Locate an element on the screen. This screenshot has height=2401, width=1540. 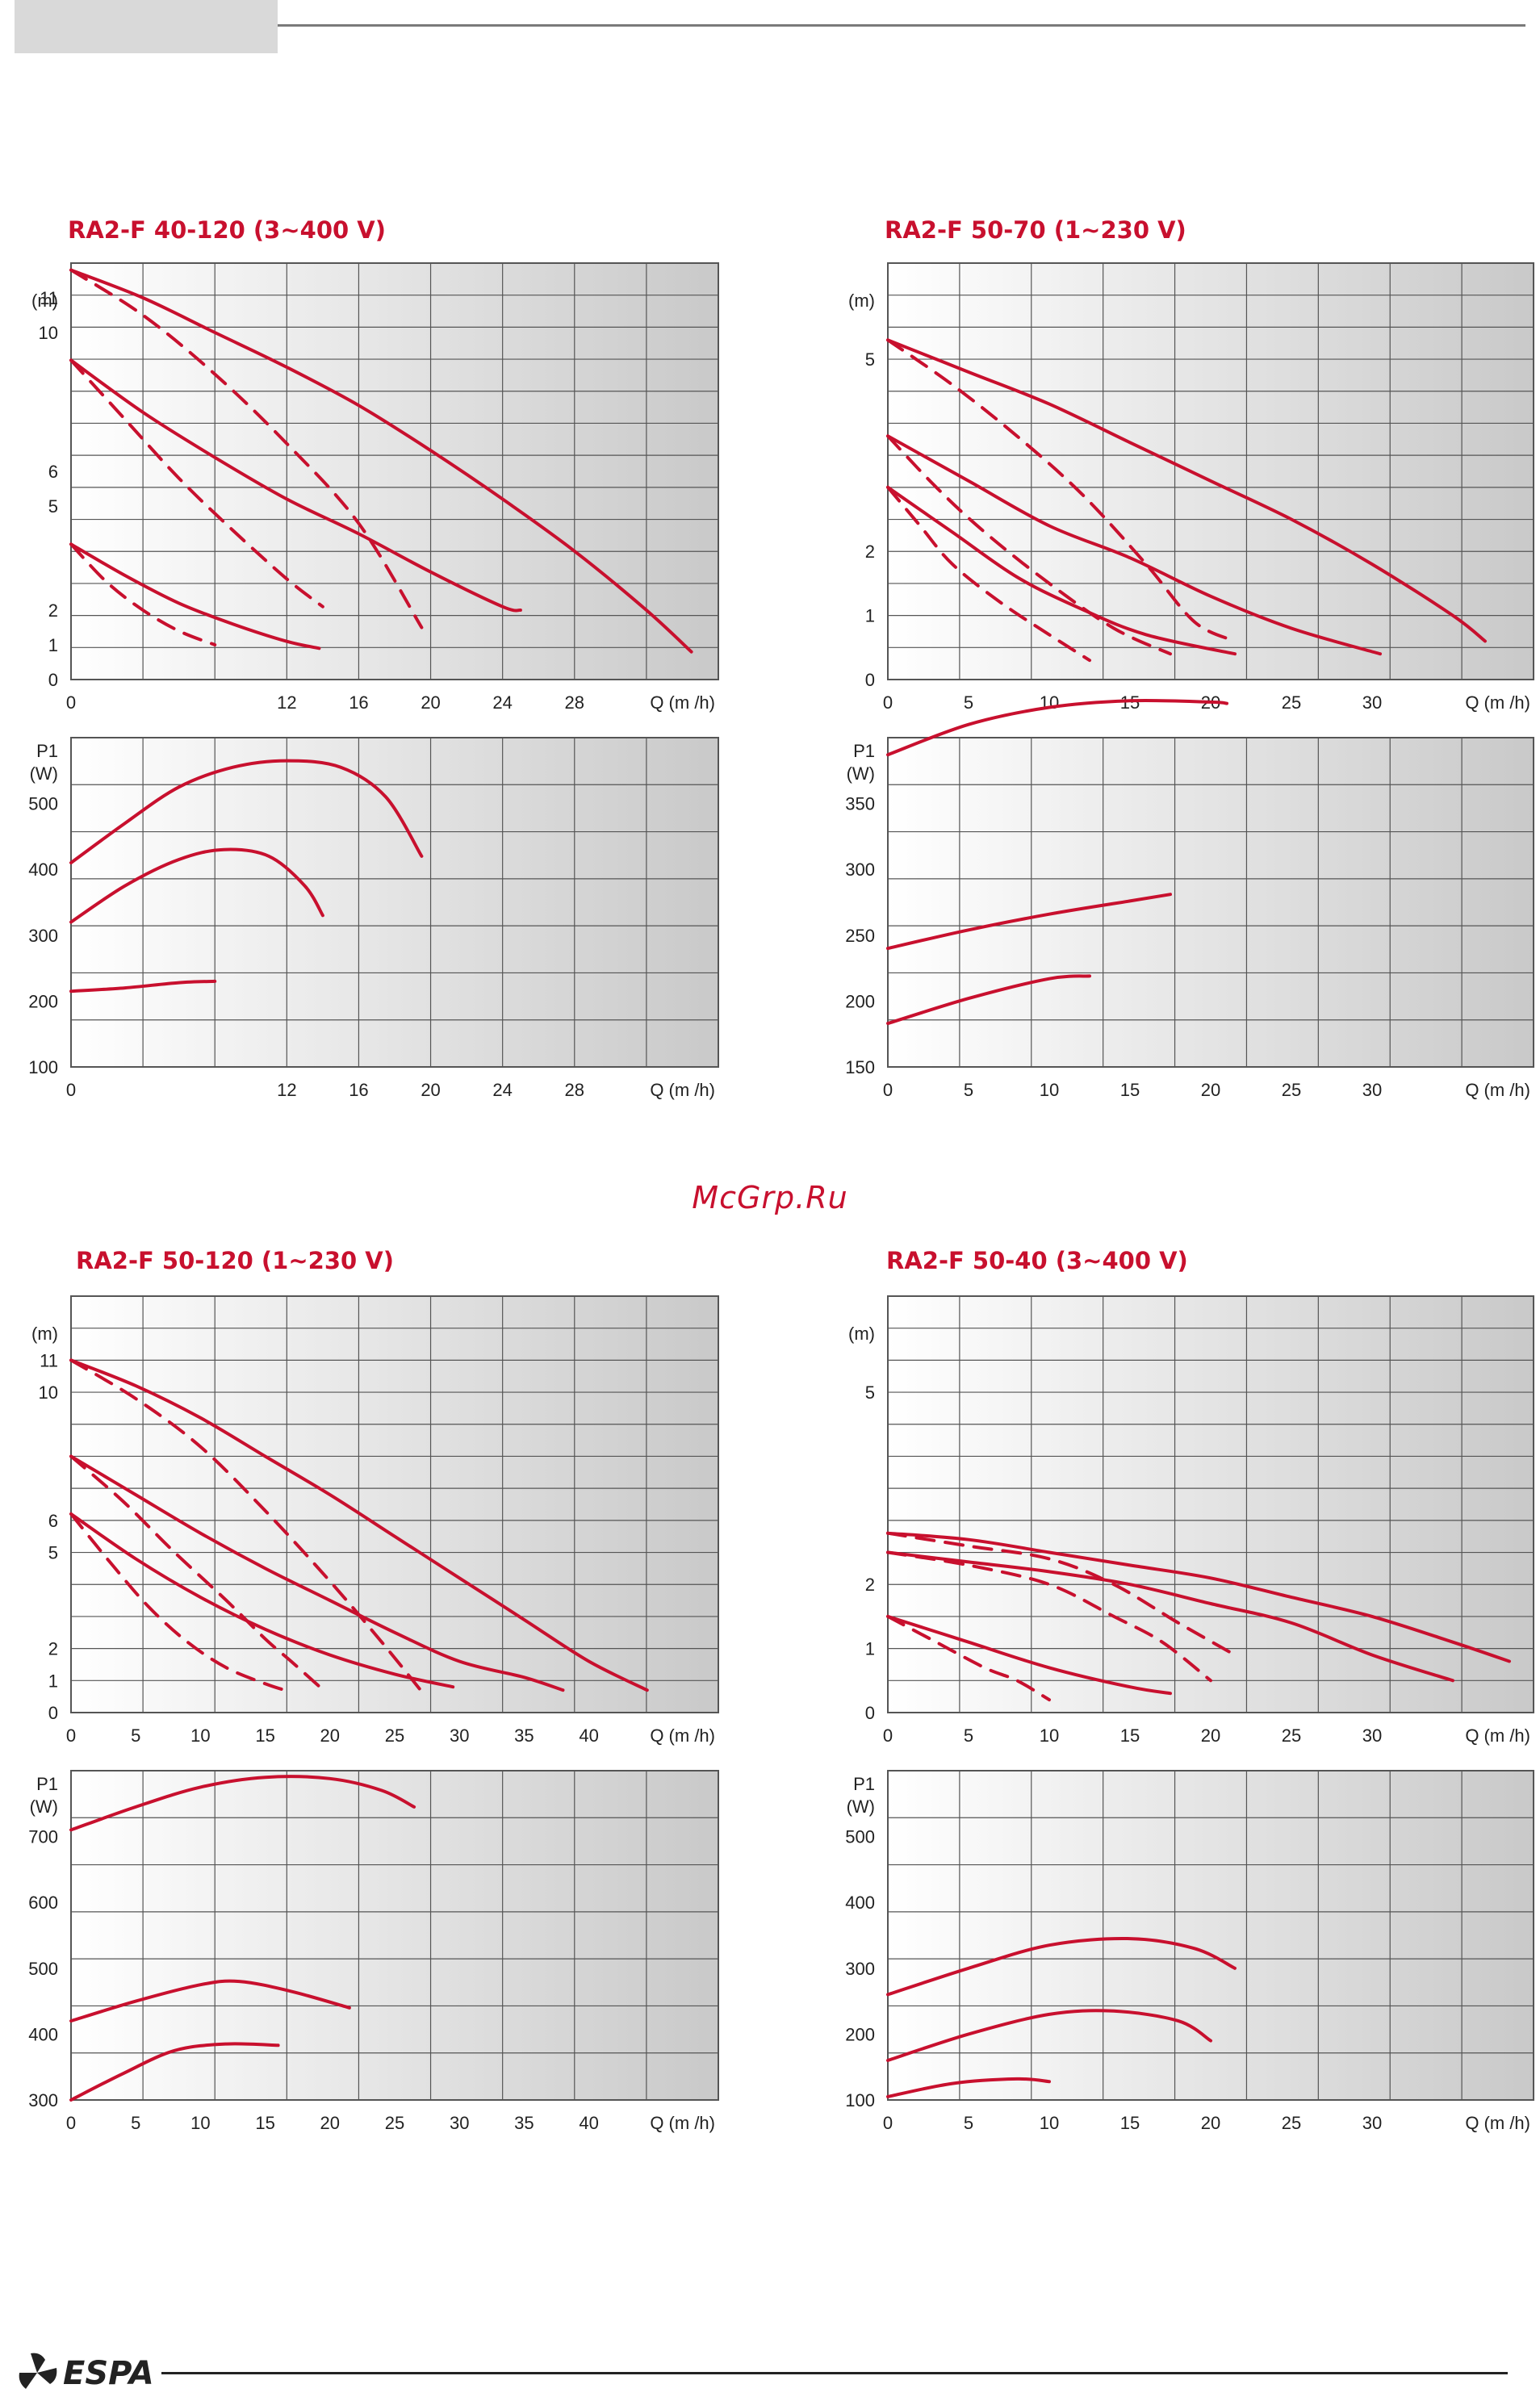
header-rule is located at coordinates (901, 25).